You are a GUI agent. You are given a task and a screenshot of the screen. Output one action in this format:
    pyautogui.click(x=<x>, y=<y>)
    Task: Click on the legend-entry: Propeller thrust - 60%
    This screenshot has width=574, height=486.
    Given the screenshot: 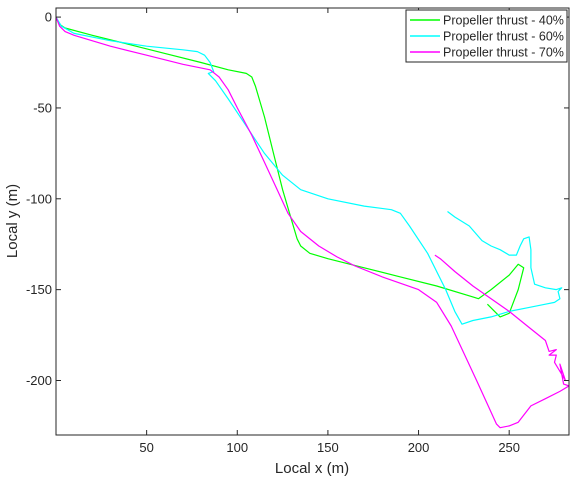 What is the action you would take?
    pyautogui.click(x=503, y=37)
    